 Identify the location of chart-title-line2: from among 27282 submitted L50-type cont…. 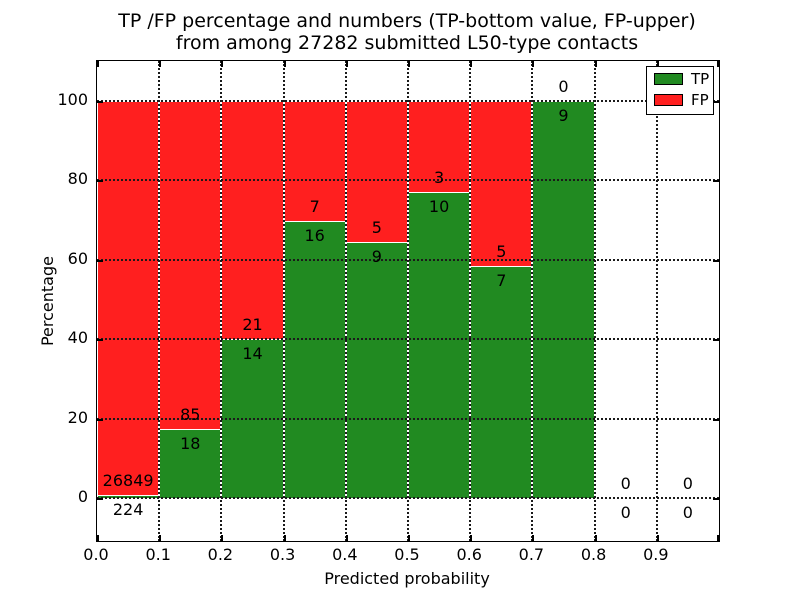
(407, 43).